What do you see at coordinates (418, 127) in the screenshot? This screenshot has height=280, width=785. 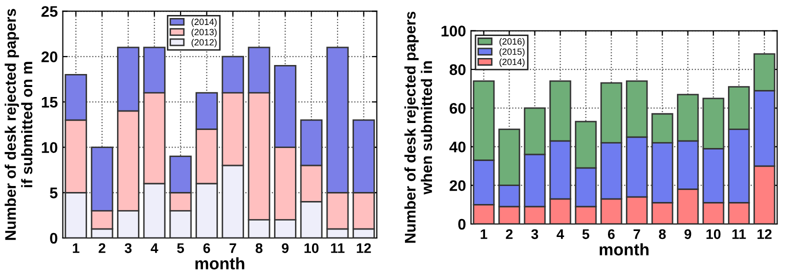 I see `y-axis-title: Number of desk rejected papers when submitted in` at bounding box center [418, 127].